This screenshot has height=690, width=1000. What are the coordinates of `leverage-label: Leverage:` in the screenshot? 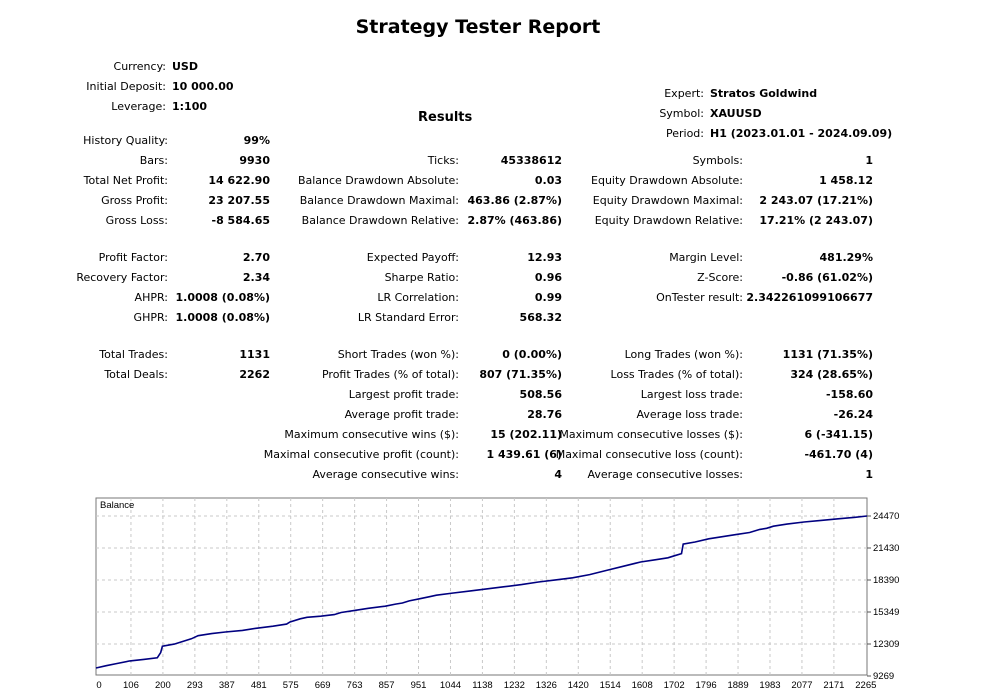 It's located at (138, 106).